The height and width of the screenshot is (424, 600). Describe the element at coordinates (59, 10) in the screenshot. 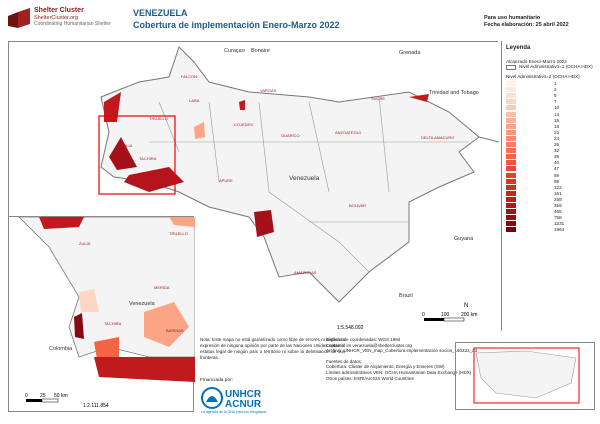

I see `org-name: Shelter Cluster` at that location.